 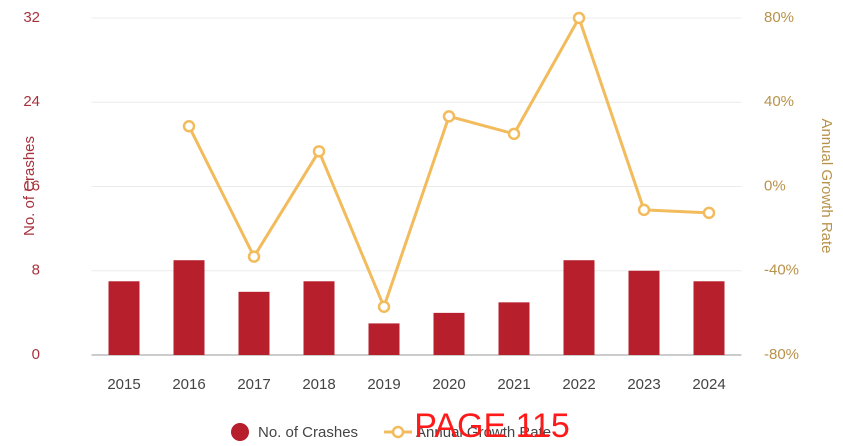 I want to click on x-tick-label: 2016, so click(x=188, y=384).